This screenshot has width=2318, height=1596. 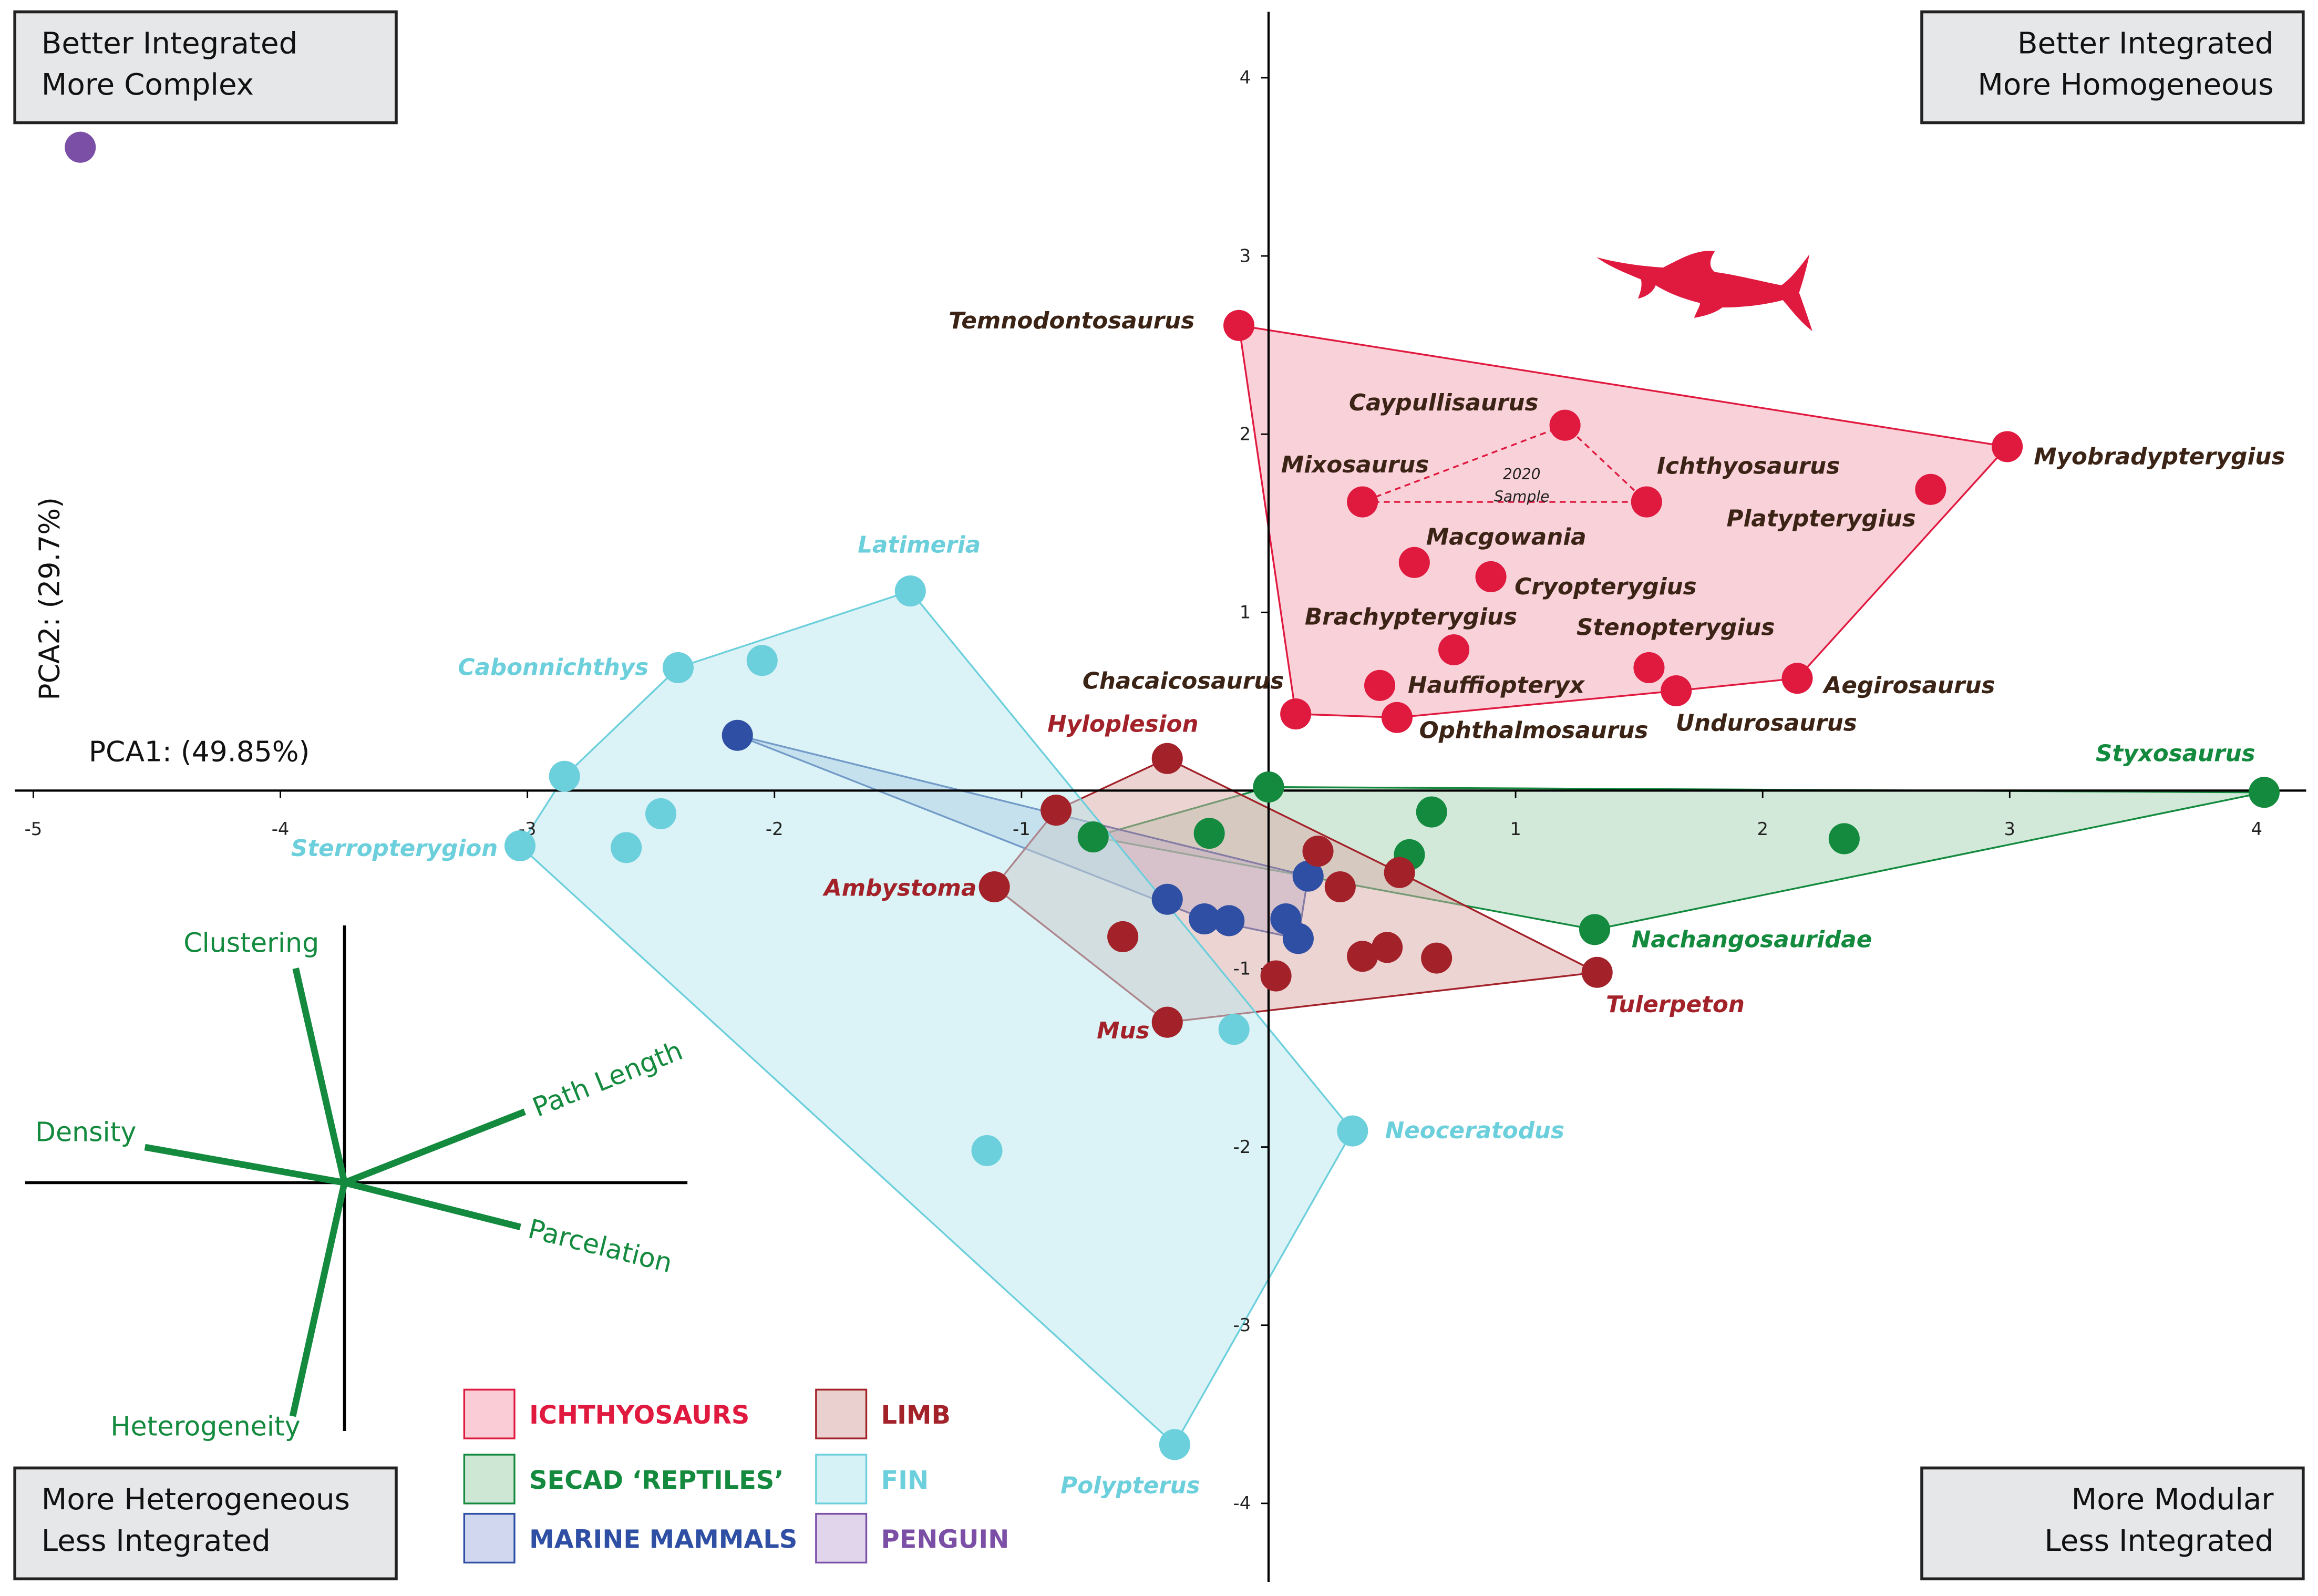 What do you see at coordinates (656, 1480) in the screenshot?
I see `legend-label: SECAD ‘REPTILES’` at bounding box center [656, 1480].